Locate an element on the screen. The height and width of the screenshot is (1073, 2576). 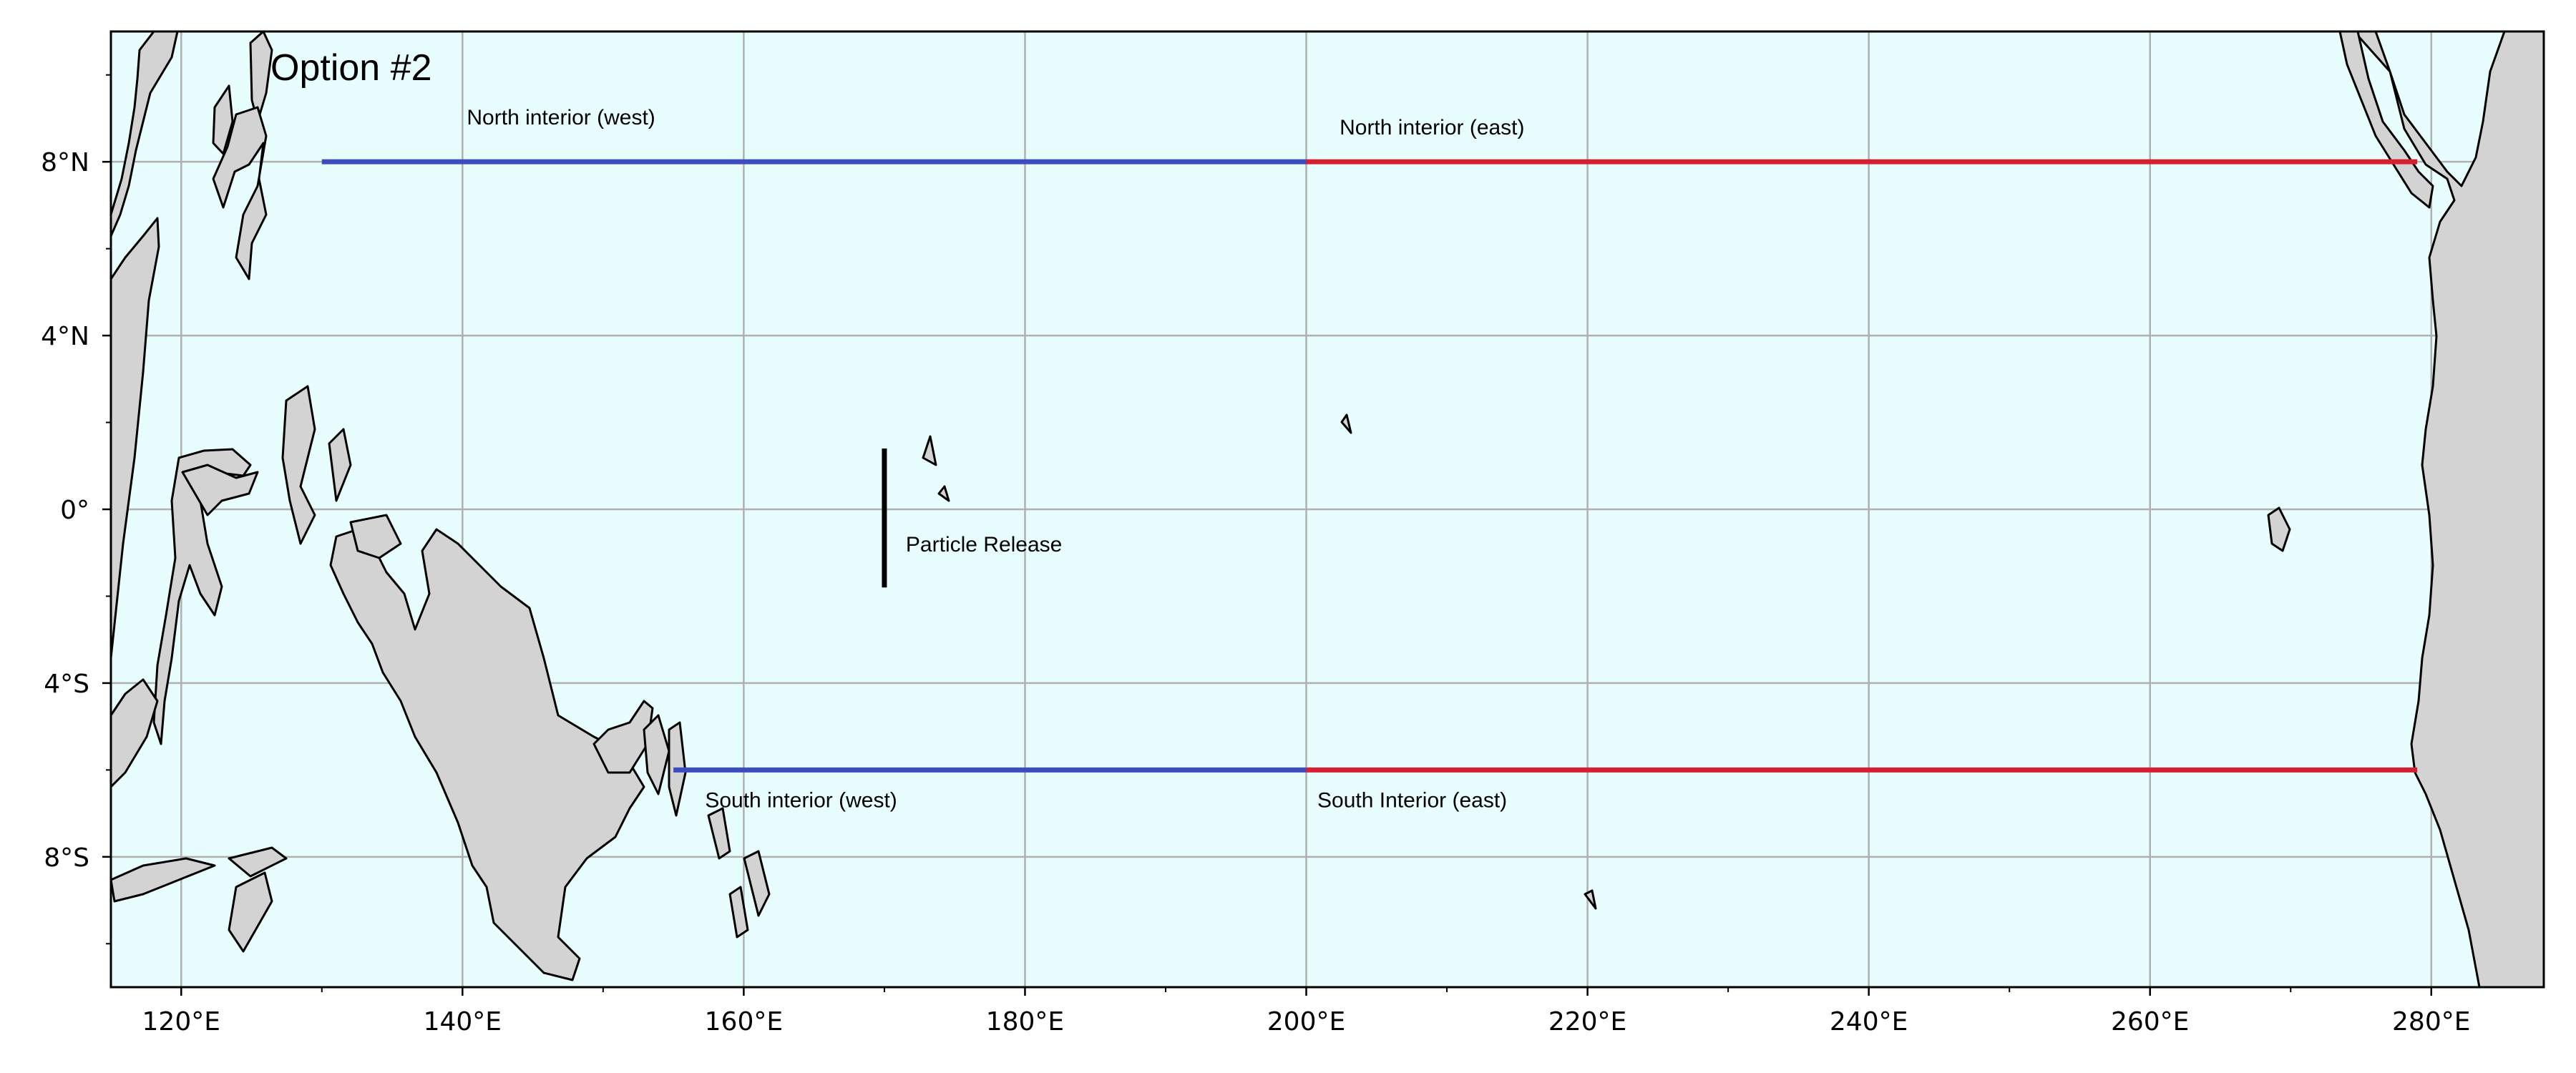
marshall-islands is located at coordinates (929, 451).